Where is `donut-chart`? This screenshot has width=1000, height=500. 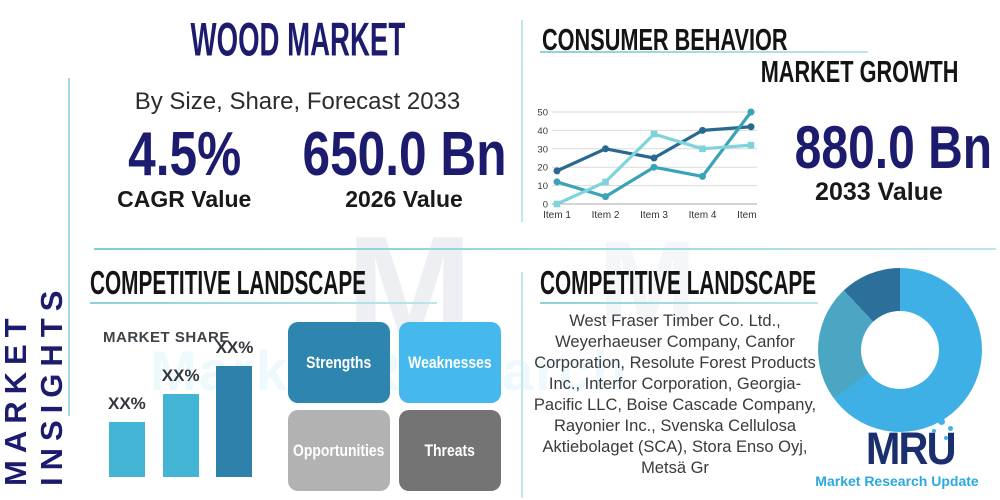
donut-chart is located at coordinates (900, 350).